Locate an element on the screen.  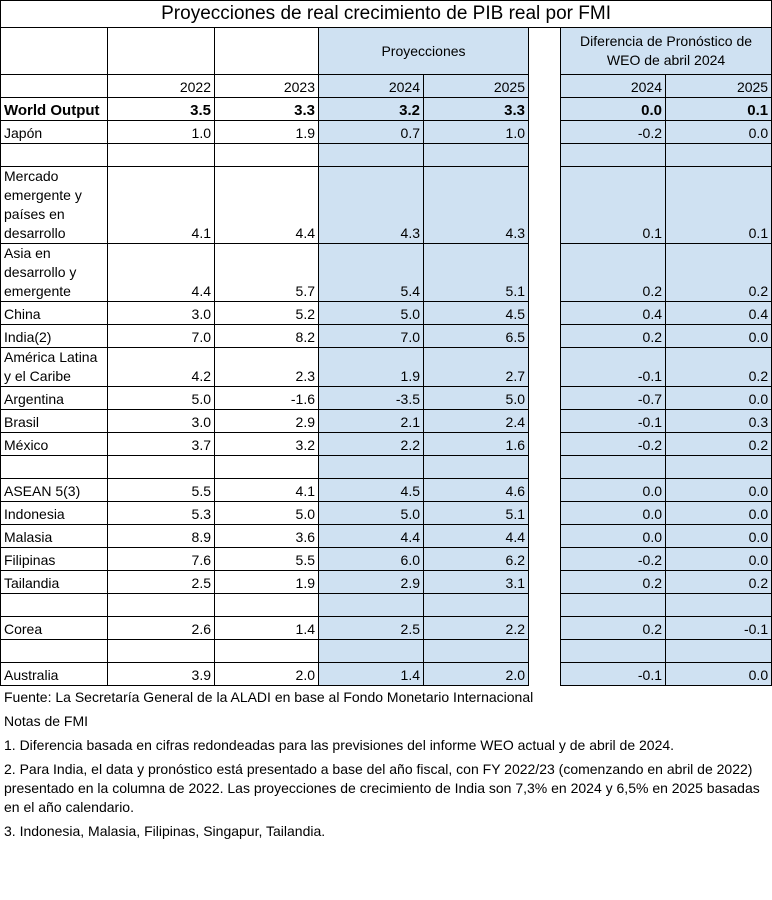
row-label is located at coordinates (54, 155).